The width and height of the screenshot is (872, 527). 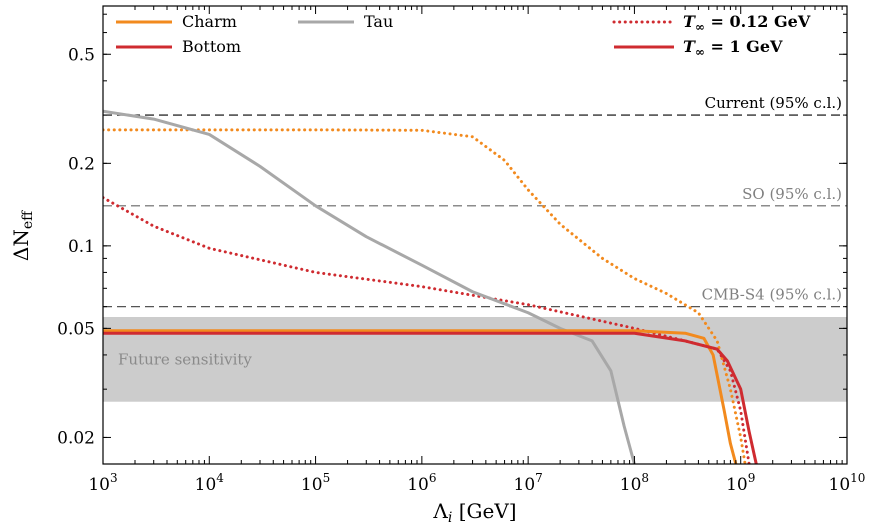 I want to click on x-tick-label: 10⁸, so click(x=634, y=483).